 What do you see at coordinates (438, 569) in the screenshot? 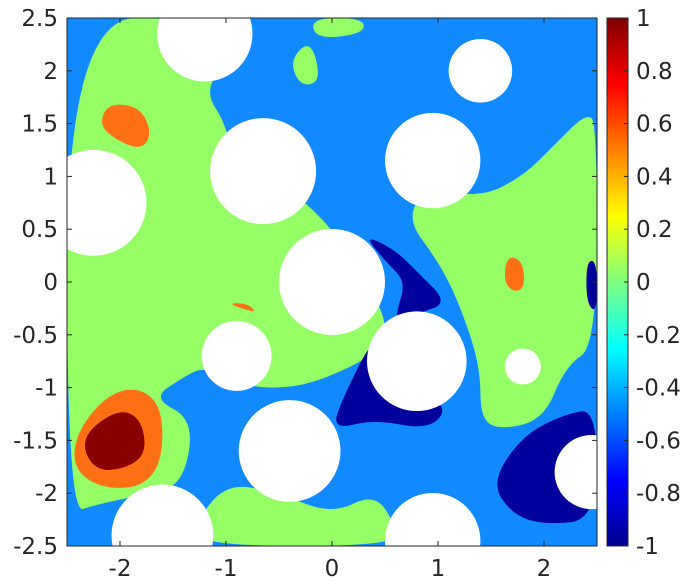
I see `x-tick-label: 1` at bounding box center [438, 569].